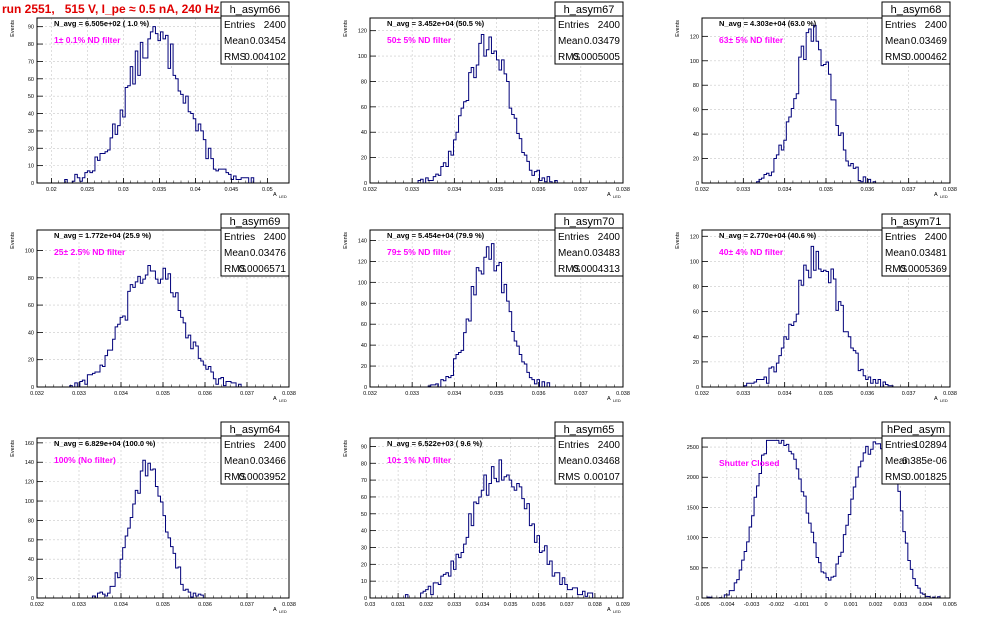 The image size is (996, 622). Describe the element at coordinates (926, 57) in the screenshot. I see `stats-value: 0.000462` at that location.